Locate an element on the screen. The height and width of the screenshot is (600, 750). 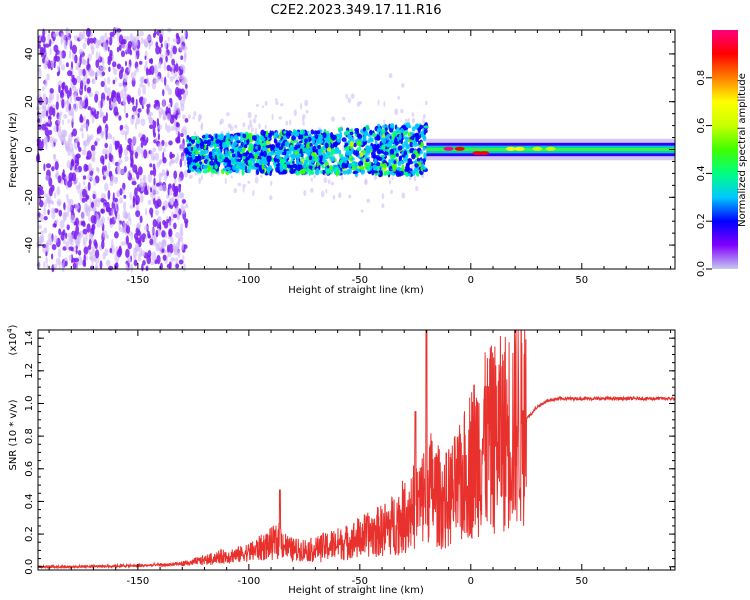
y-tick-label: 0.2 is located at coordinates (29, 534).